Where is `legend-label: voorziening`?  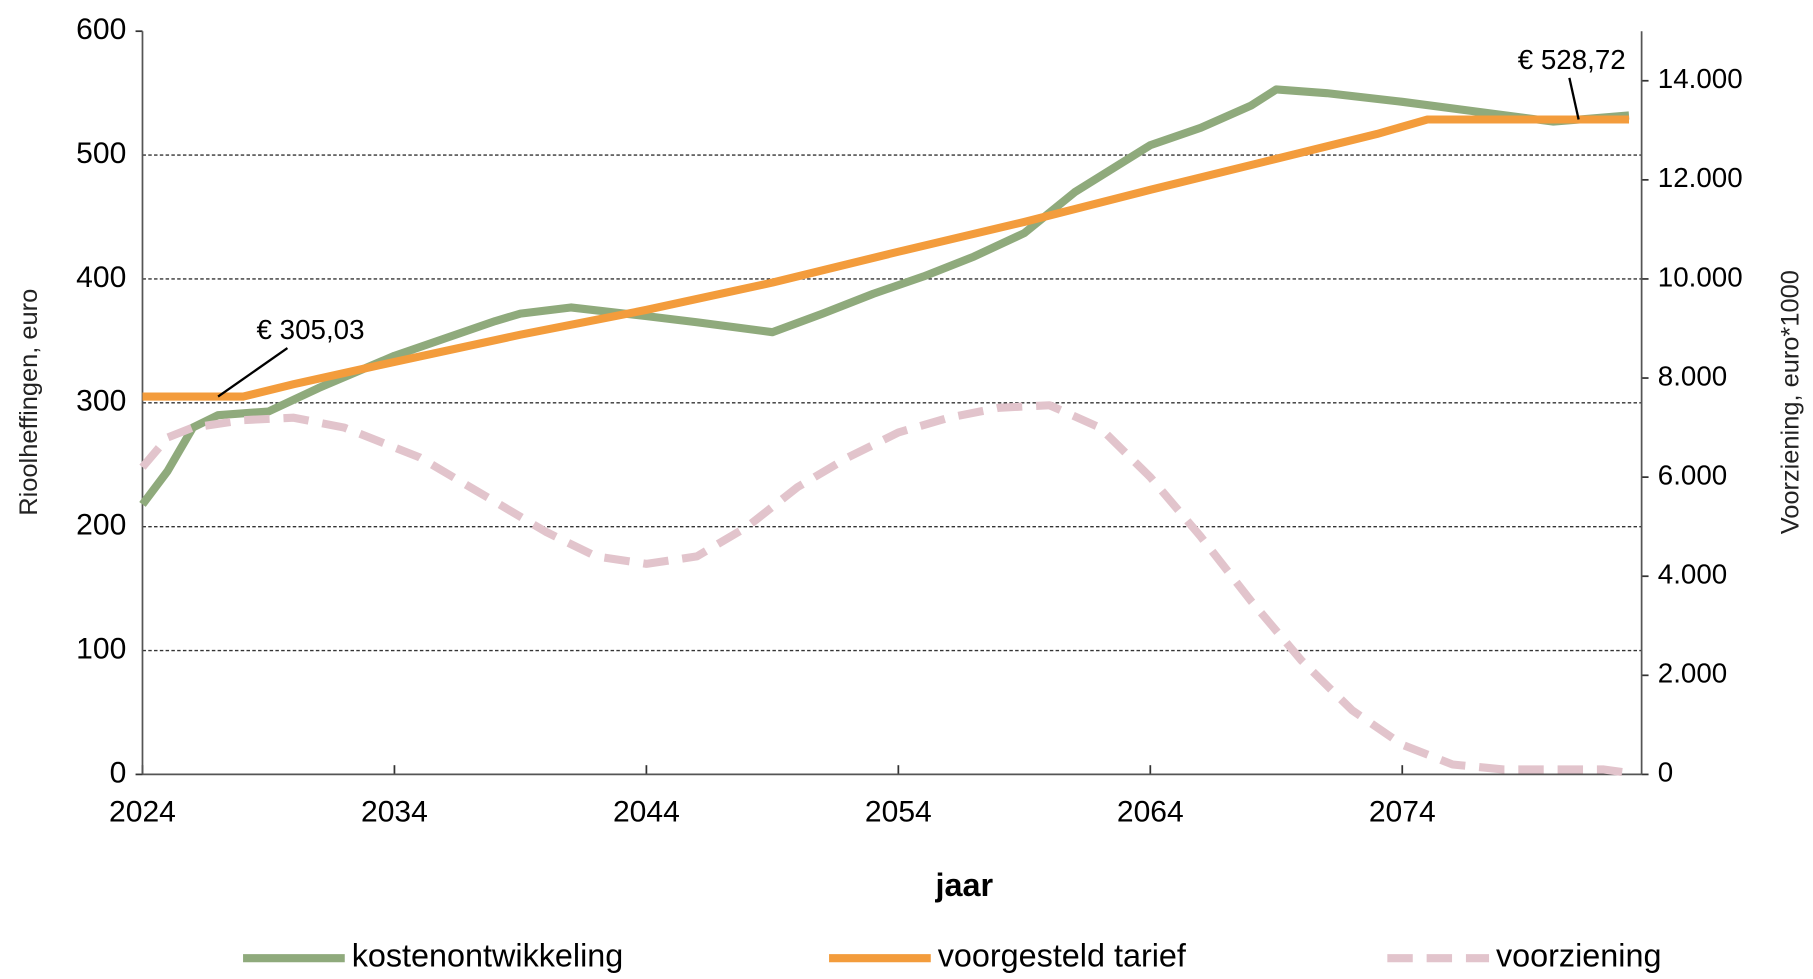 legend-label: voorziening is located at coordinates (1579, 956).